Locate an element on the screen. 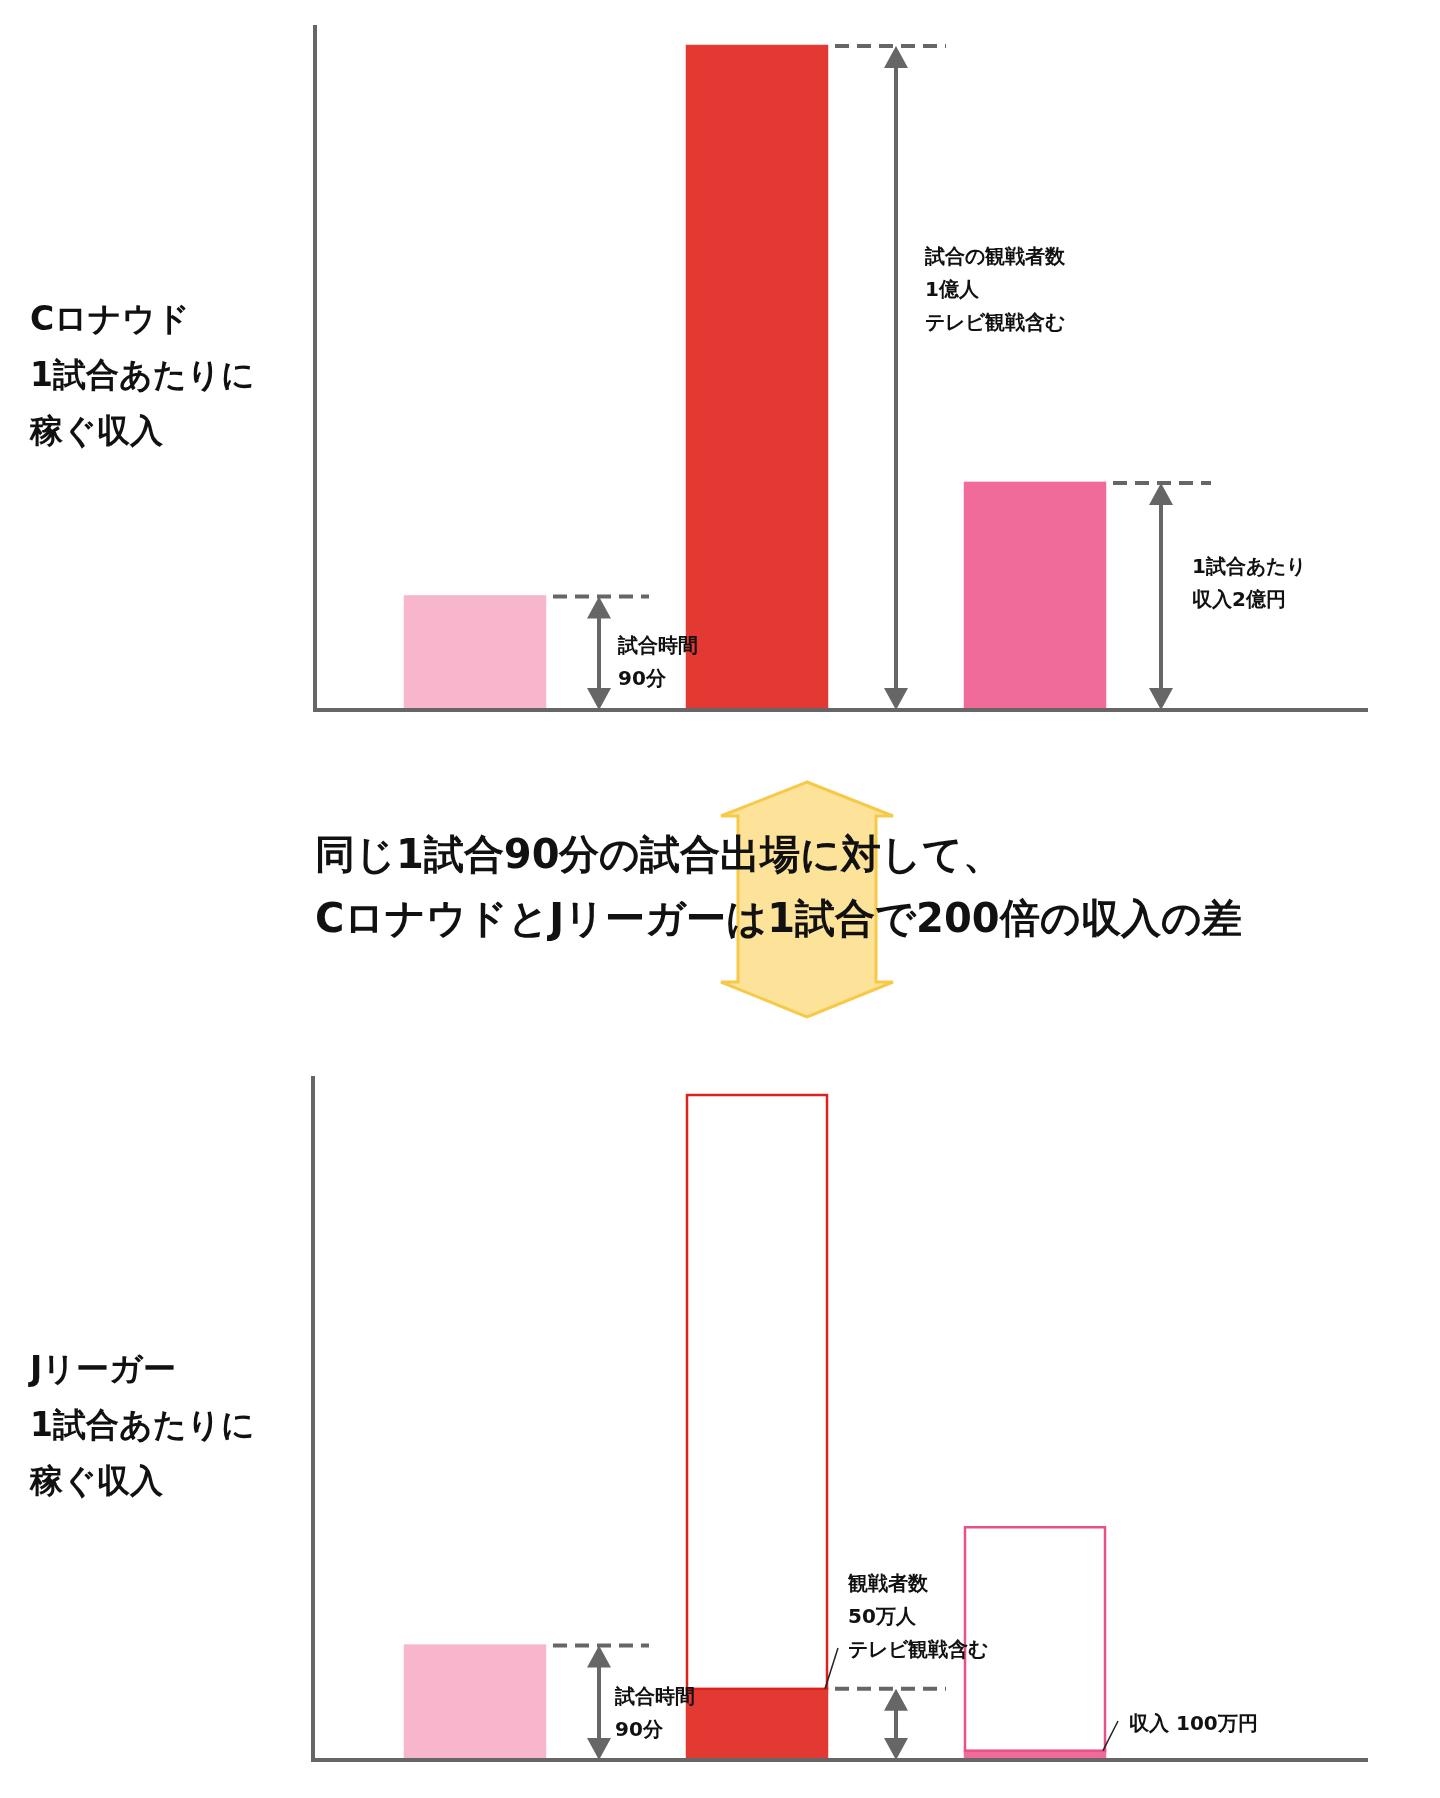 The width and height of the screenshot is (1440, 1798). annotation: 収入 100万円 is located at coordinates (1193, 1723).